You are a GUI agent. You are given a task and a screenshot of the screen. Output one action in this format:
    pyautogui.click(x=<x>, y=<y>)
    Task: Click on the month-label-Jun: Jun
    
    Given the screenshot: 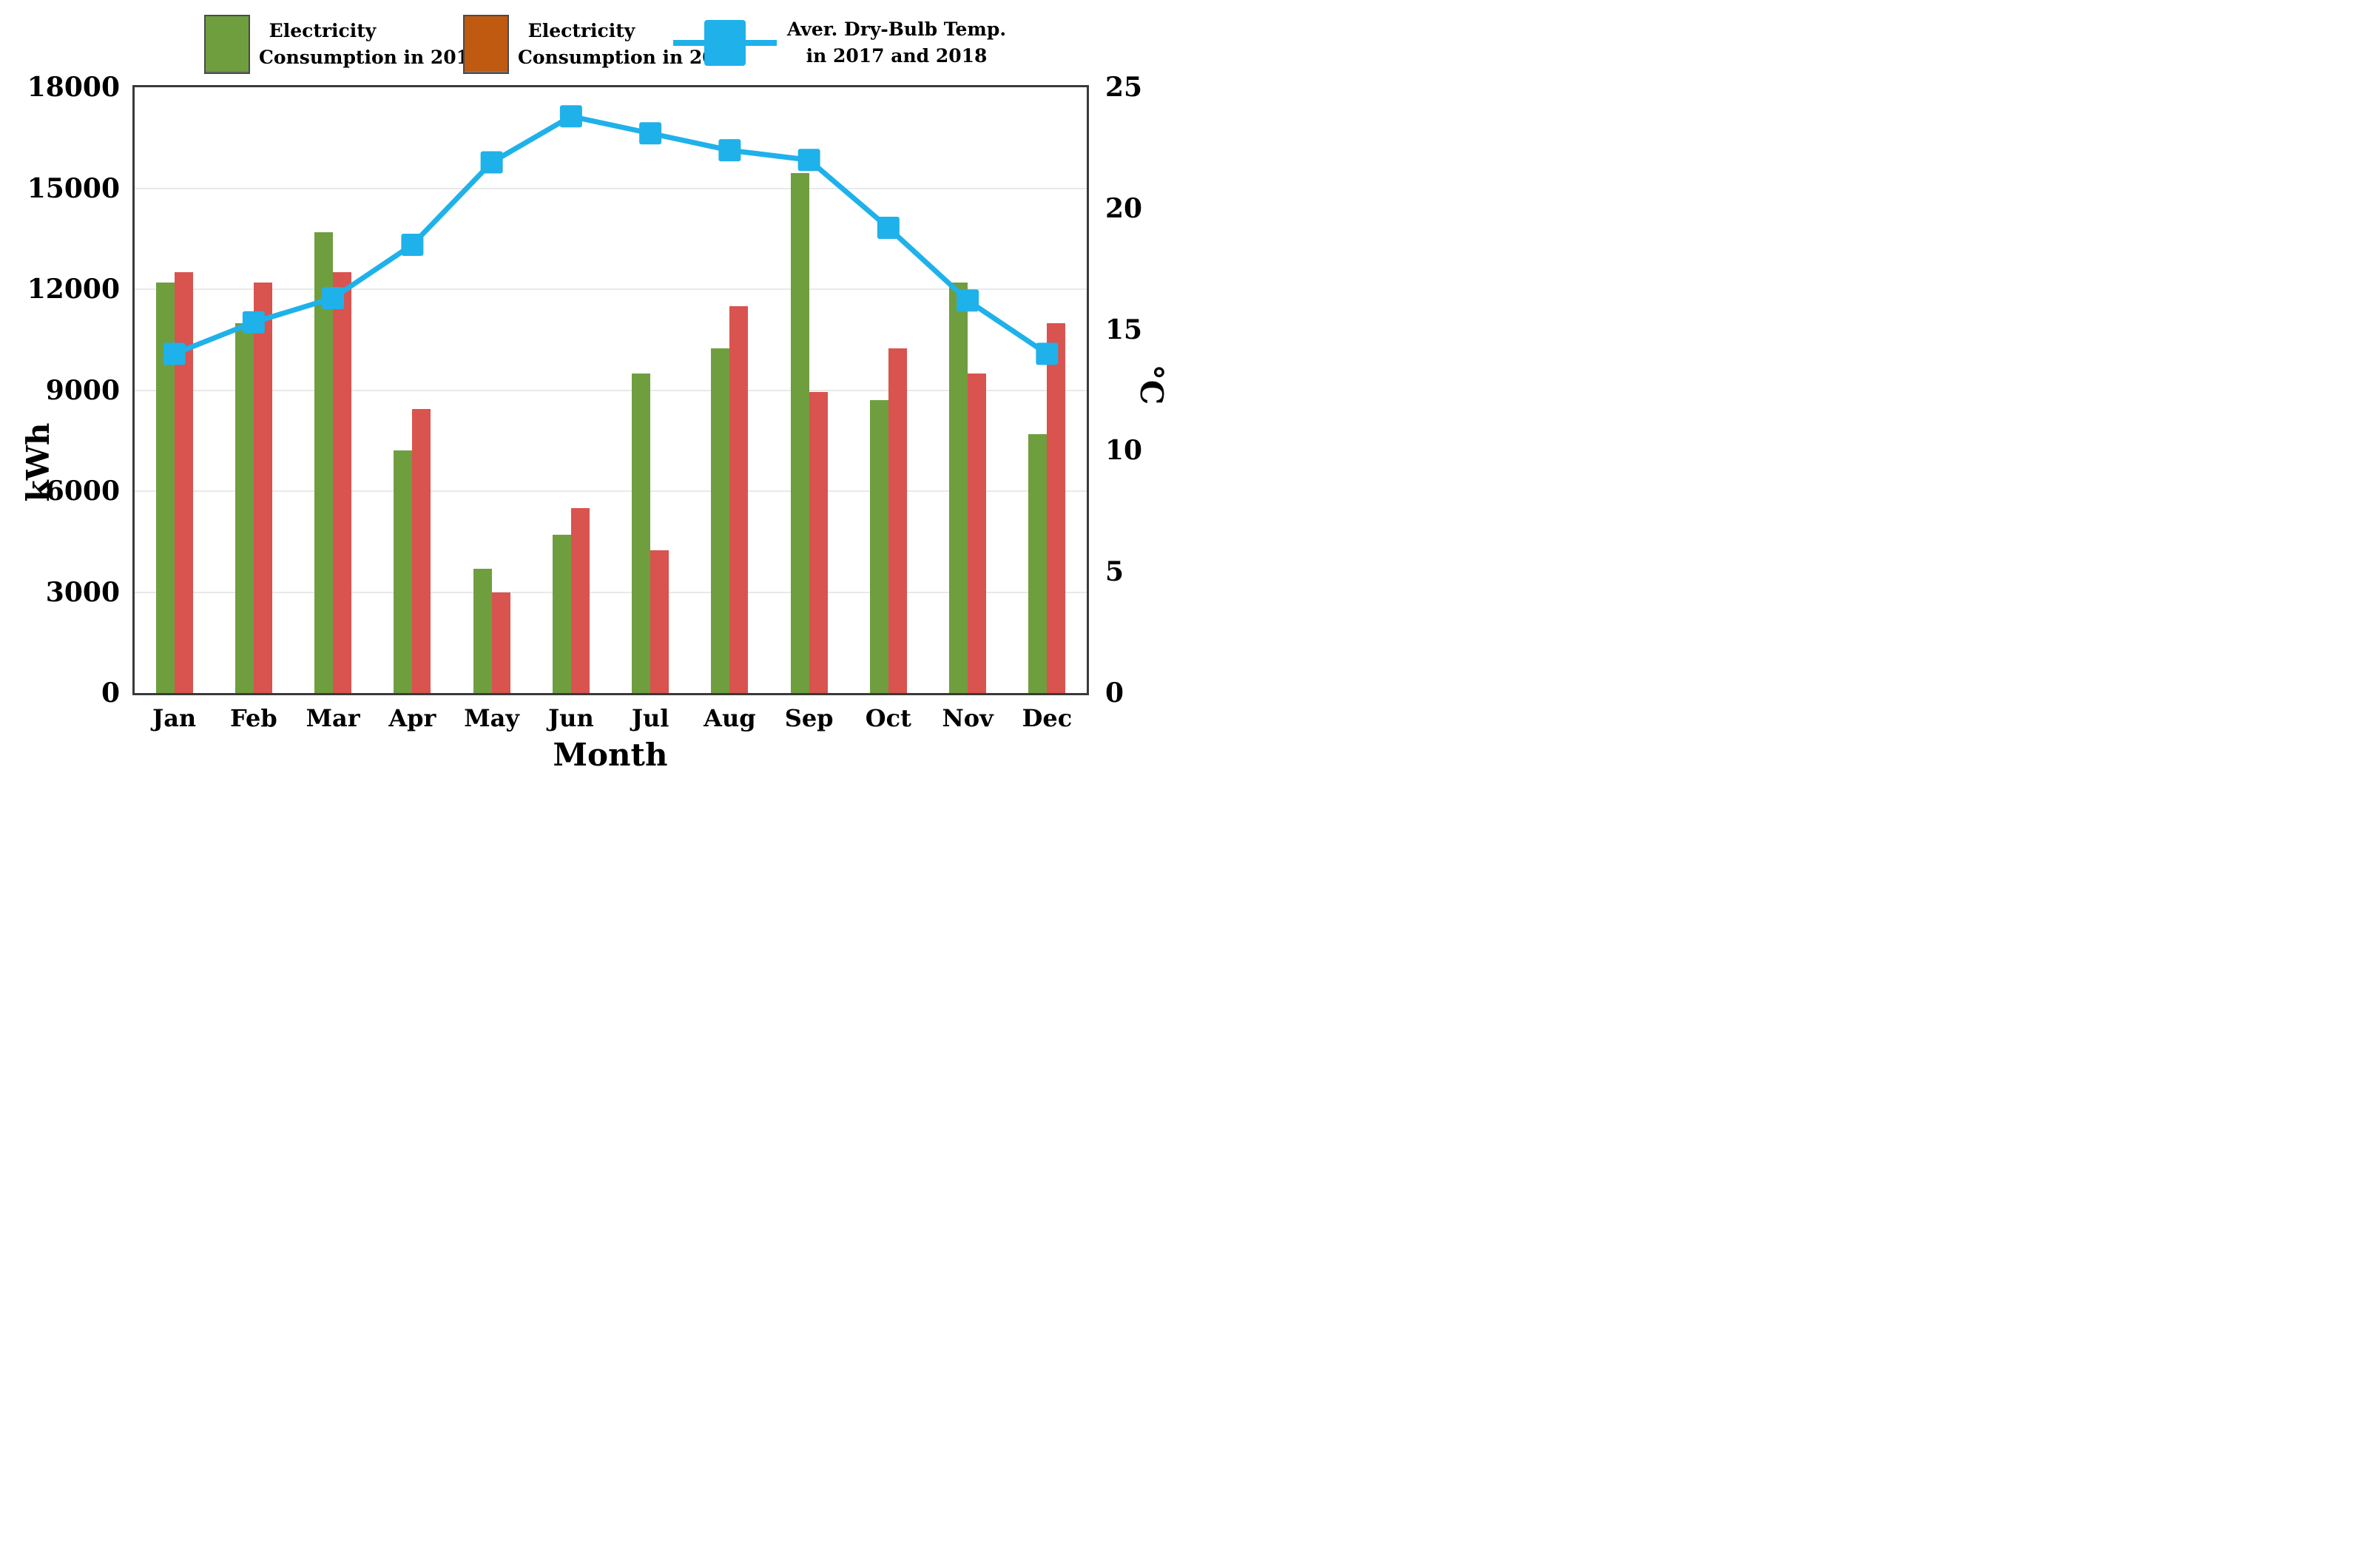 What is the action you would take?
    pyautogui.click(x=571, y=718)
    